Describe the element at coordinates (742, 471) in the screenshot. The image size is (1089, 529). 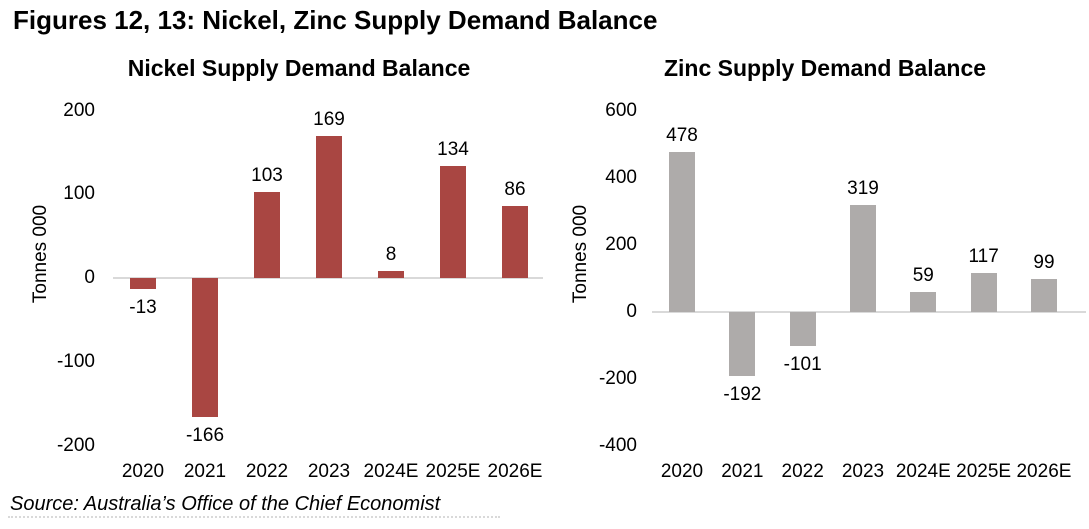
I see `zinc-x-tick-label: 2021` at that location.